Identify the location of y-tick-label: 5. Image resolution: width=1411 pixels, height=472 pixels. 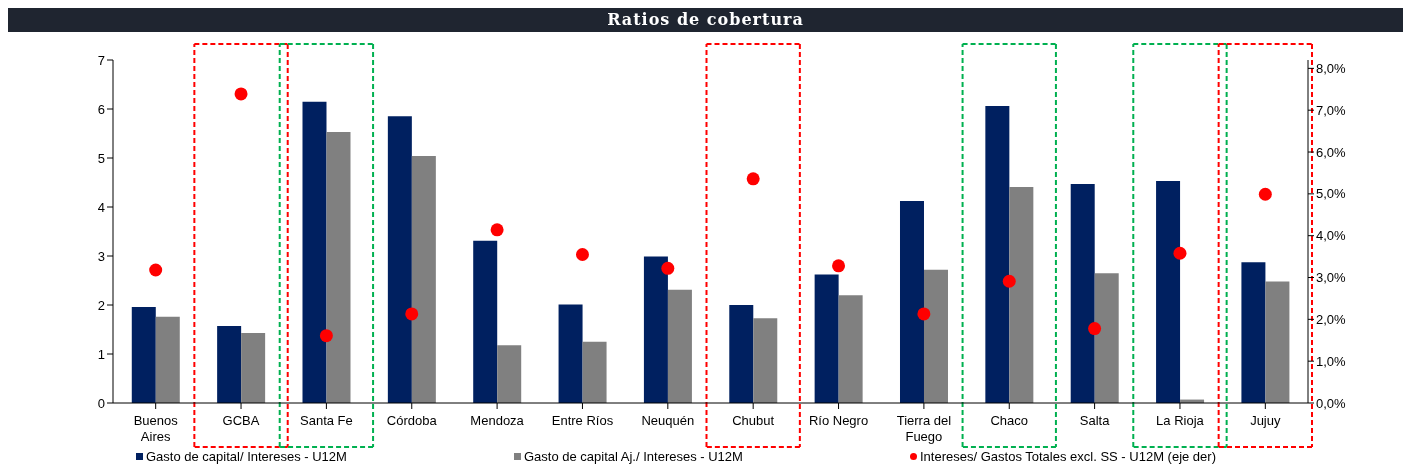
(101, 158).